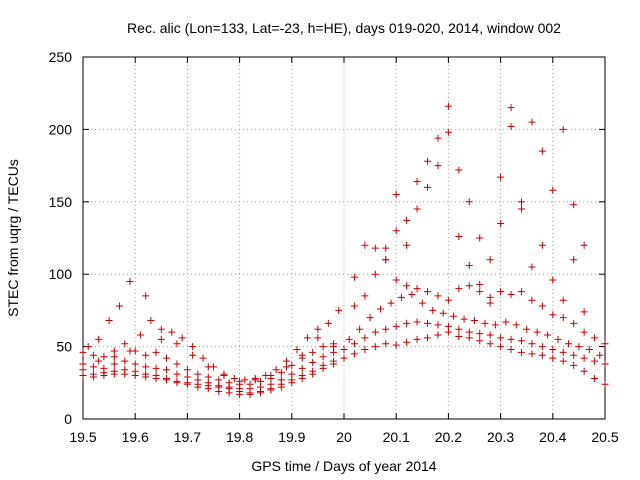  I want to click on y-tick-label: 150, so click(61, 202).